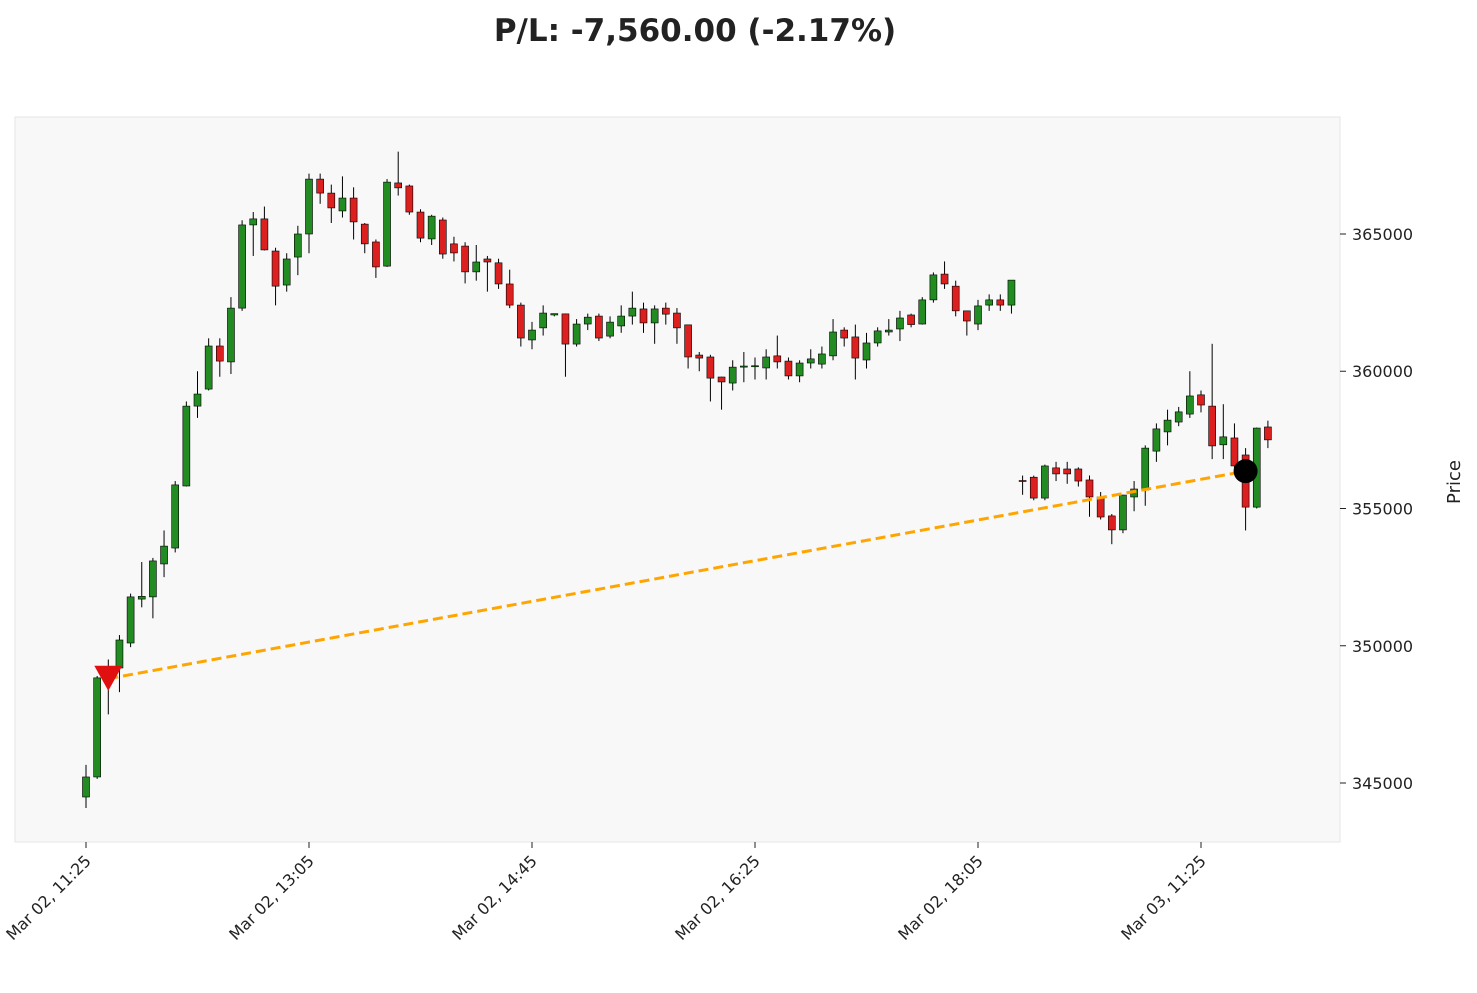 This screenshot has width=1477, height=993. What do you see at coordinates (695, 31) in the screenshot?
I see `chart-title: P/L: -7,560.00 (-2.17%)` at bounding box center [695, 31].